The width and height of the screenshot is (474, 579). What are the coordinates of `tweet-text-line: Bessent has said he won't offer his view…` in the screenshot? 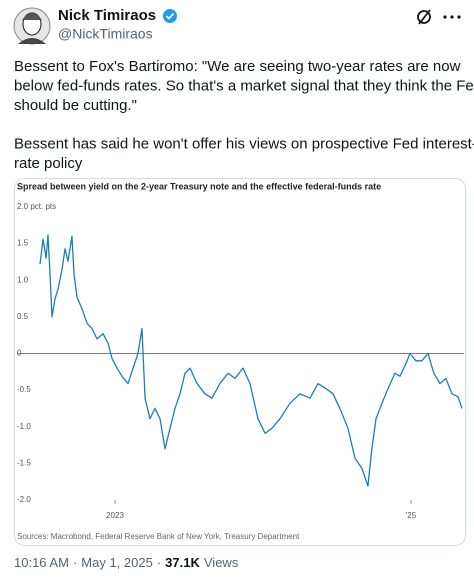 It's located at (244, 143).